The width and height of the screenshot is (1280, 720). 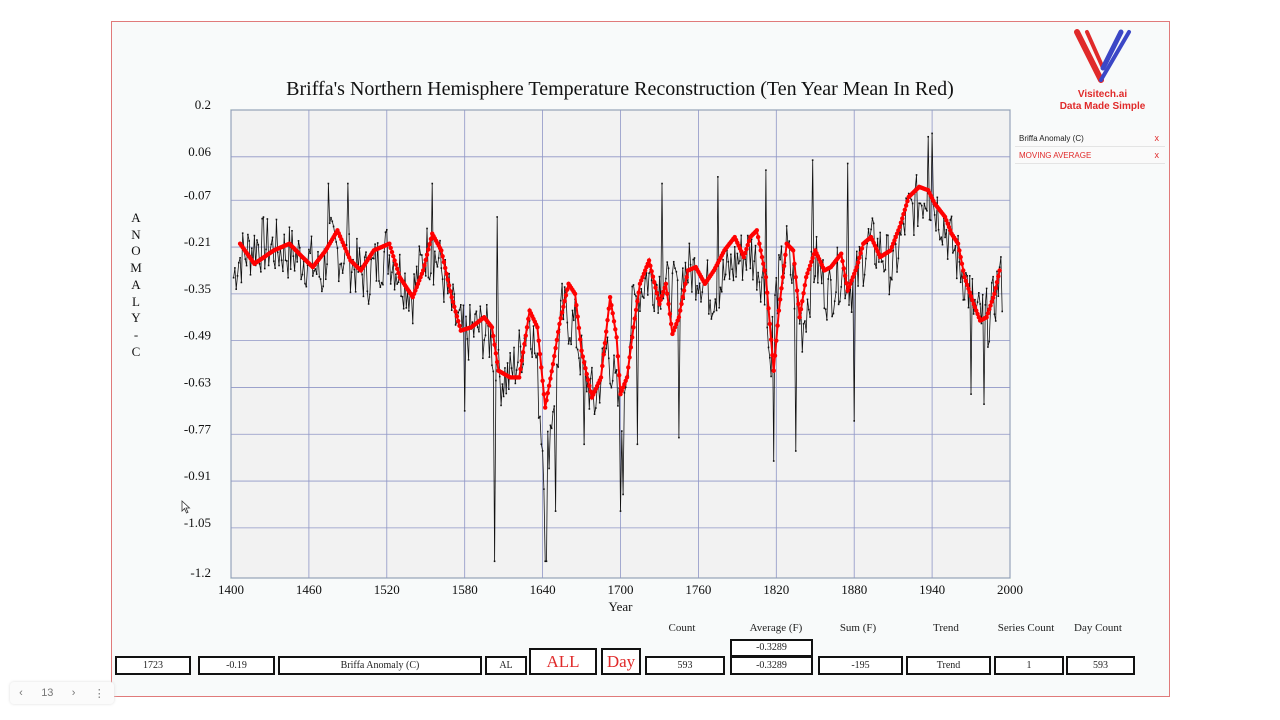 What do you see at coordinates (948, 665) in the screenshot?
I see `trend-button: Trend` at bounding box center [948, 665].